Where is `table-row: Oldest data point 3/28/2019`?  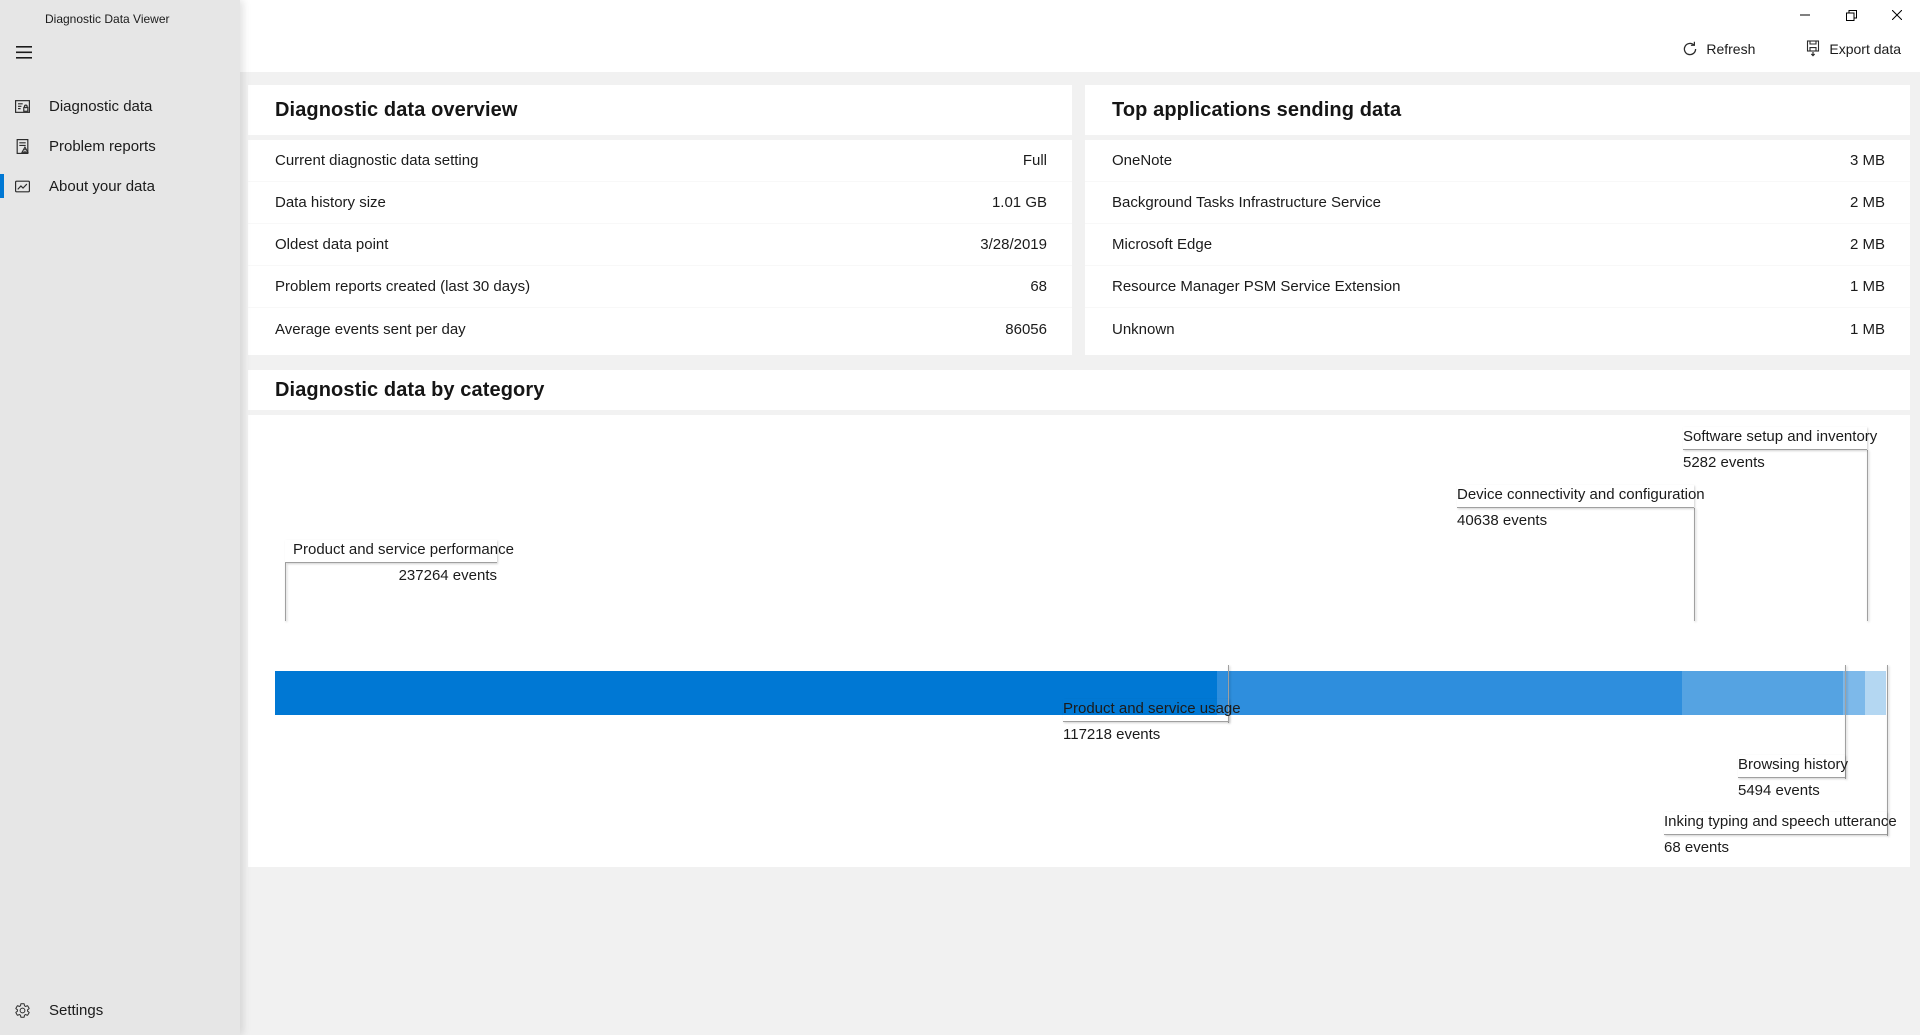
table-row: Oldest data point 3/28/2019 is located at coordinates (660, 245).